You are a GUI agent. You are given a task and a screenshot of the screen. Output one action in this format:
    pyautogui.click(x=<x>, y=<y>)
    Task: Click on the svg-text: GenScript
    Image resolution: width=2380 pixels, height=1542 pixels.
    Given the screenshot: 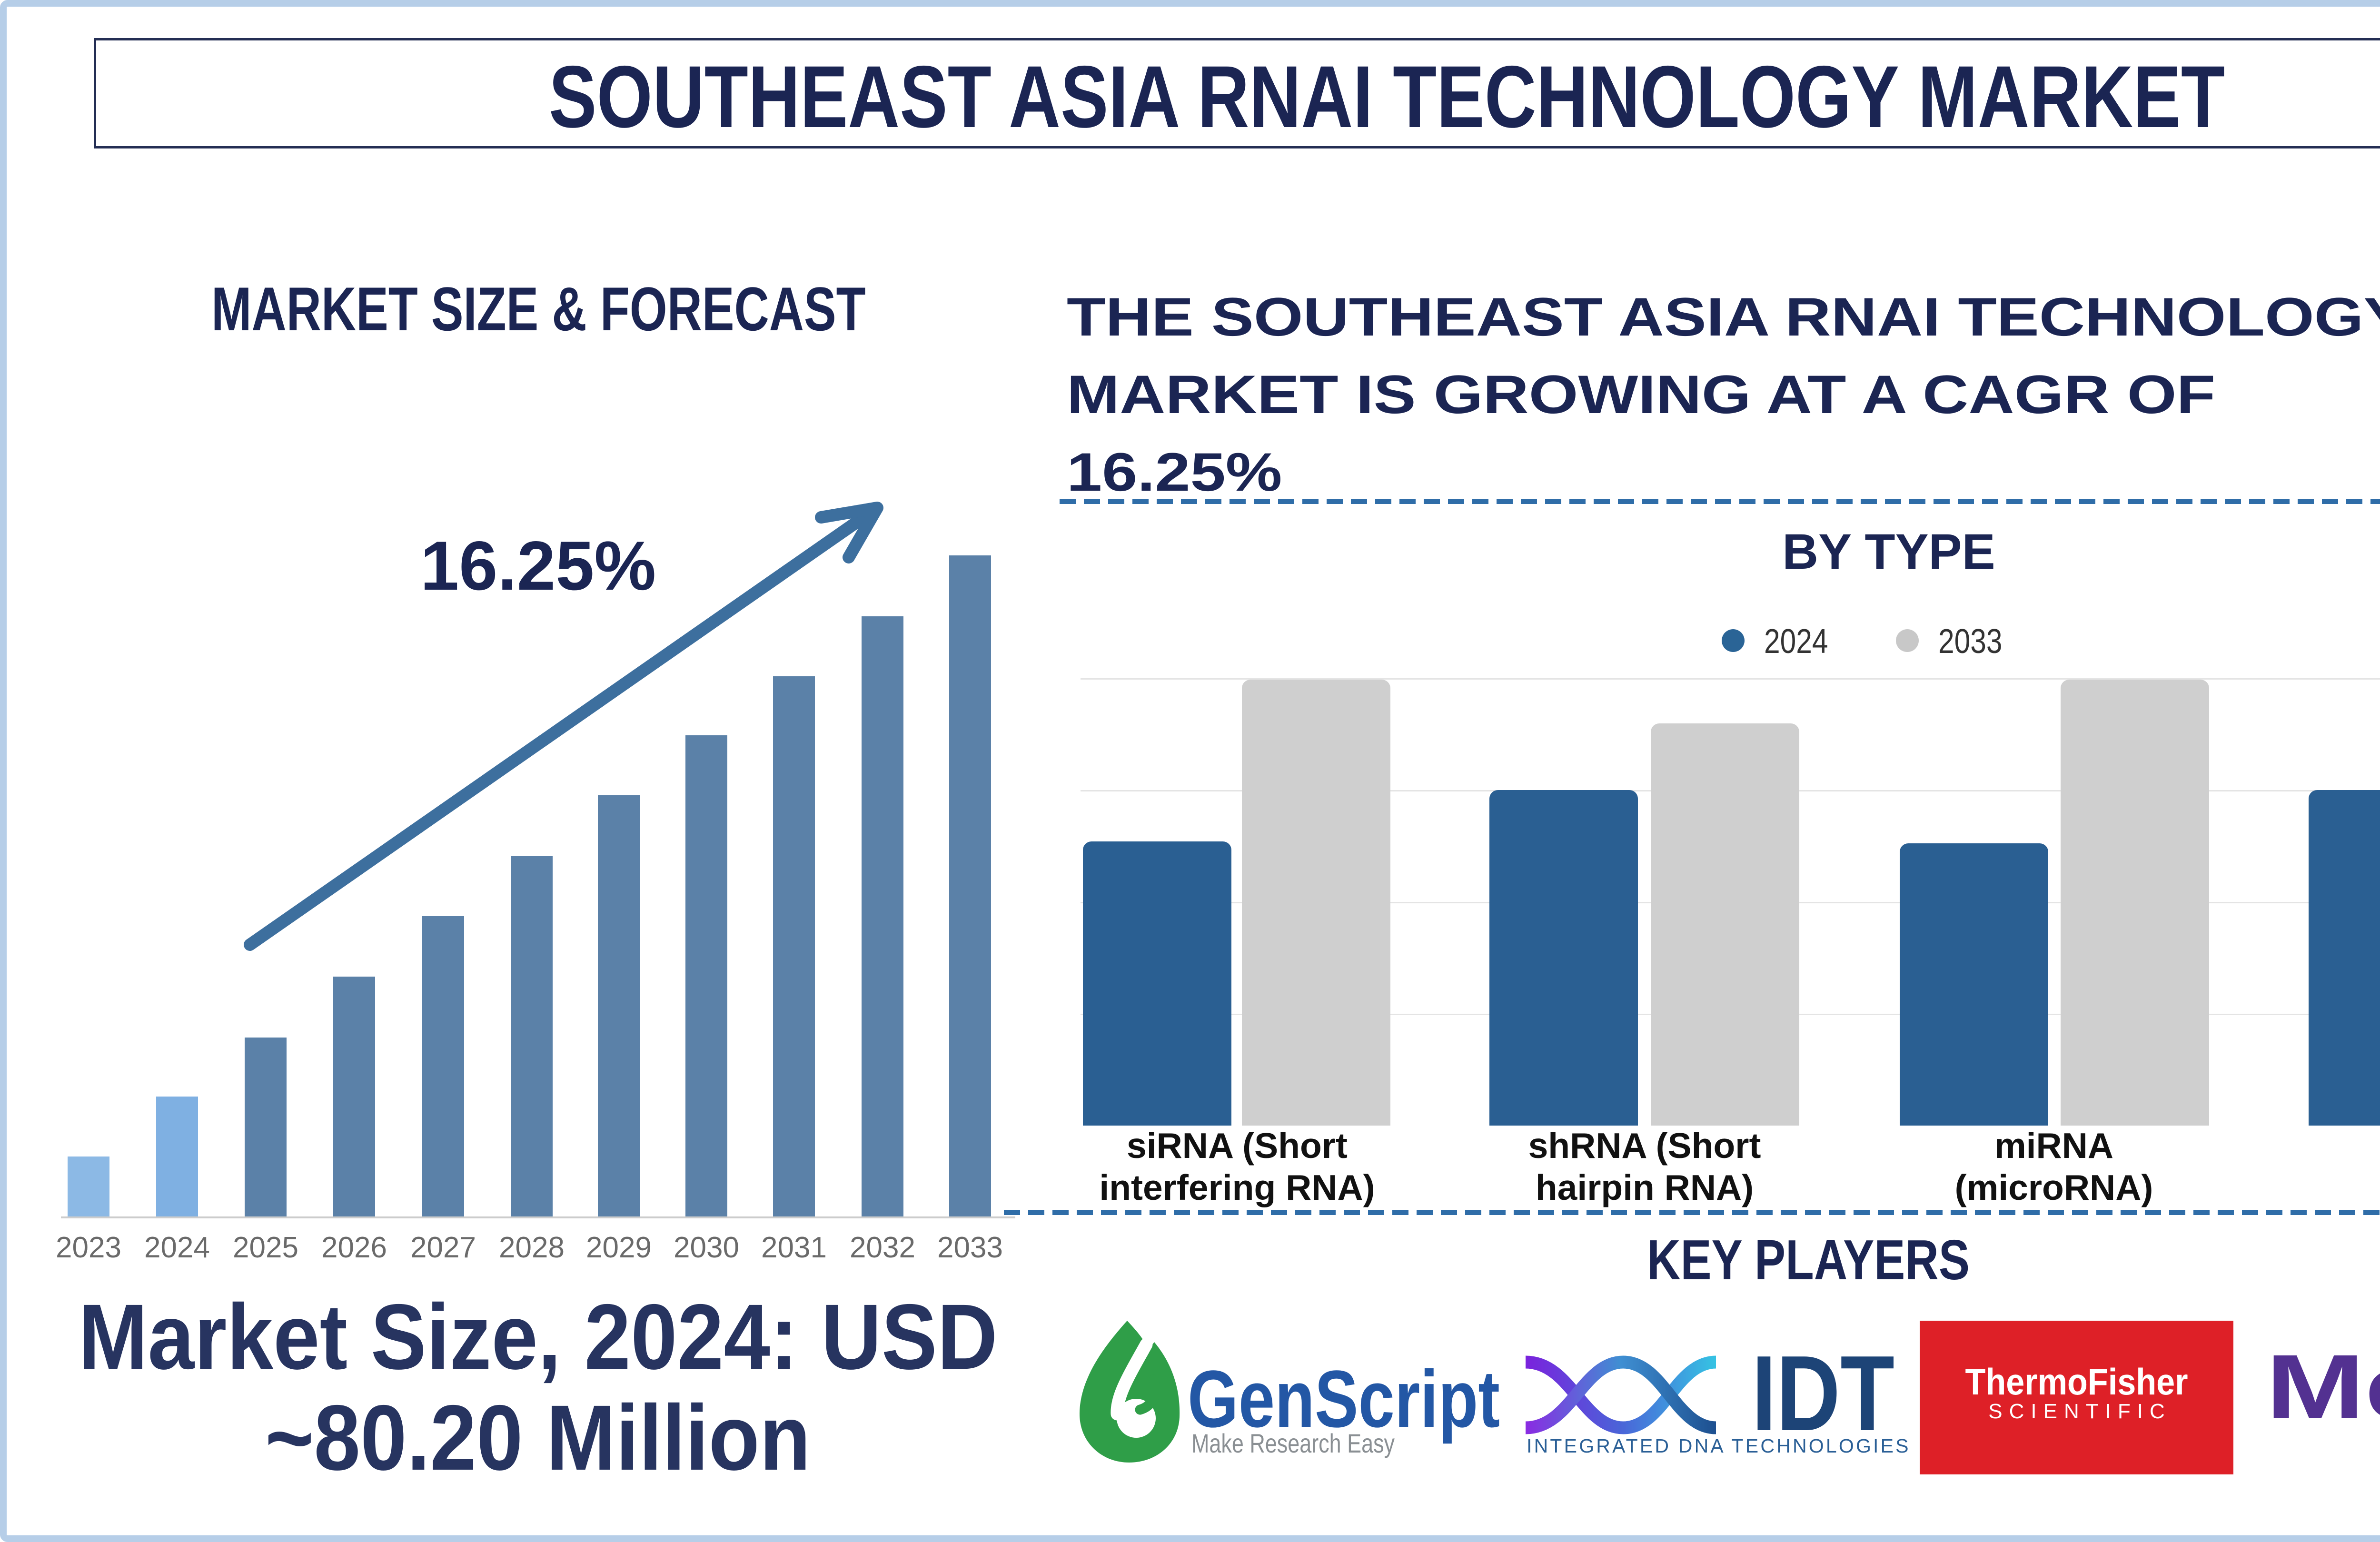 What is the action you would take?
    pyautogui.click(x=1344, y=1399)
    